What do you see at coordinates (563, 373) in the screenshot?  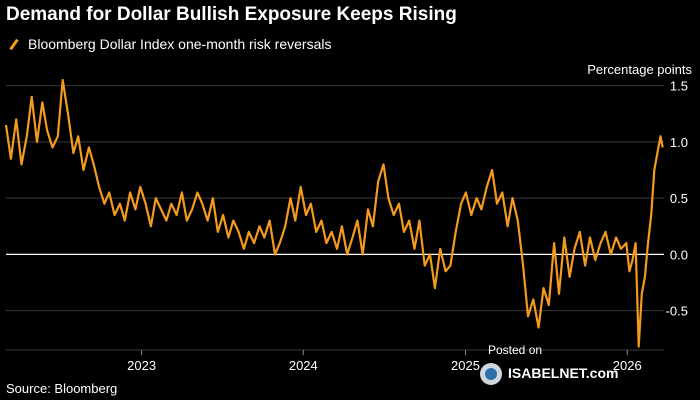 I see `watermark-site: ISABELNET.com` at bounding box center [563, 373].